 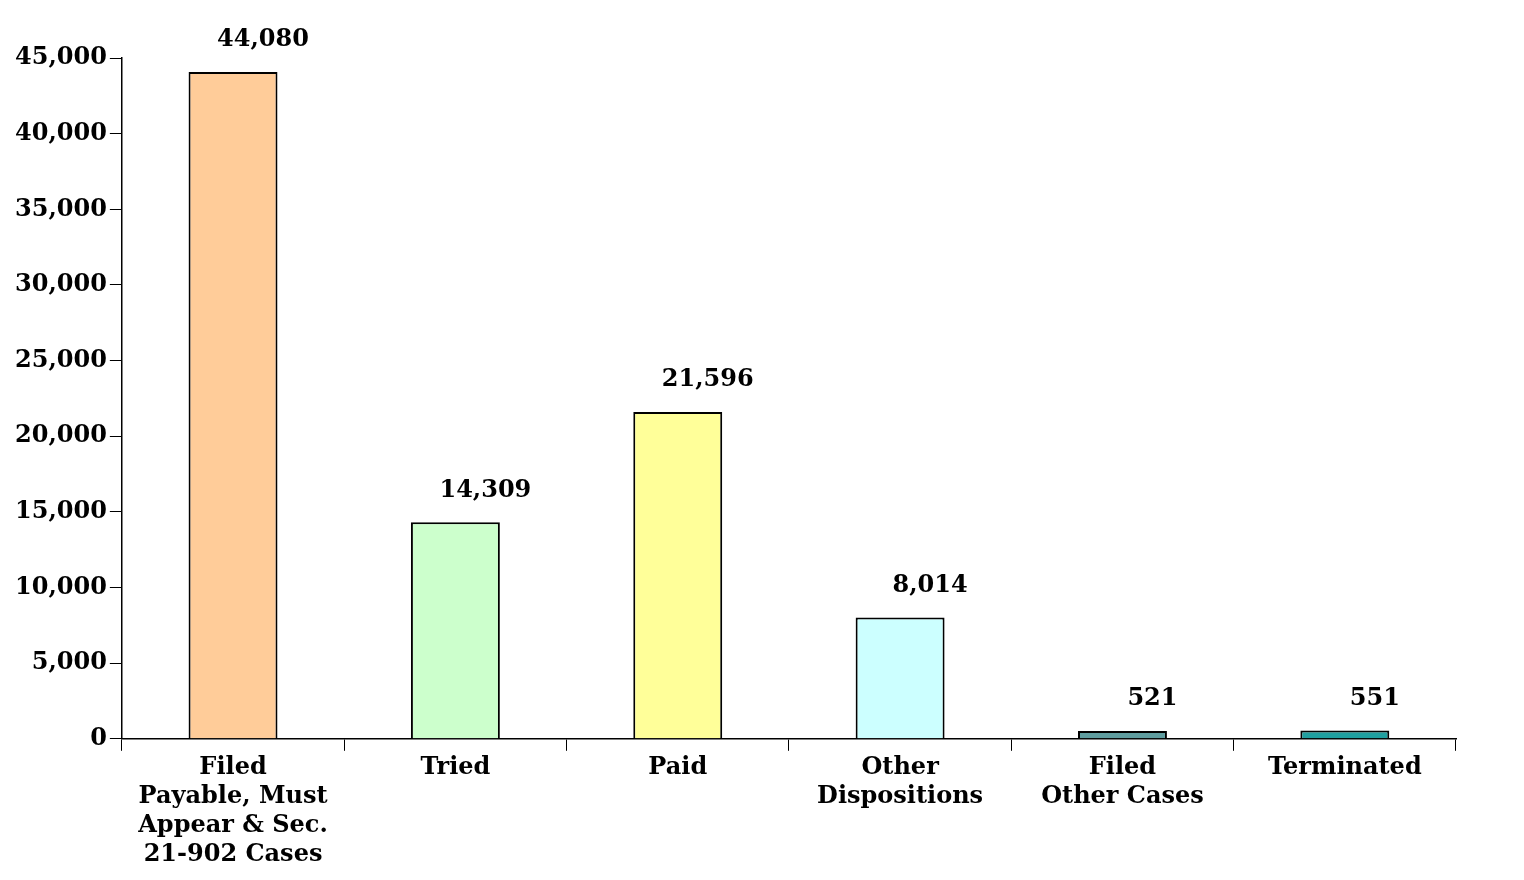 What do you see at coordinates (98, 737) in the screenshot?
I see `y-tick-label: 0` at bounding box center [98, 737].